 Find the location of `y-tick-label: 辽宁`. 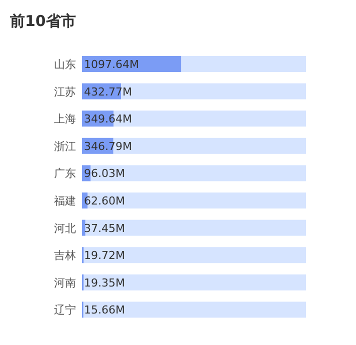

y-tick-label: 辽宁 is located at coordinates (65, 310).